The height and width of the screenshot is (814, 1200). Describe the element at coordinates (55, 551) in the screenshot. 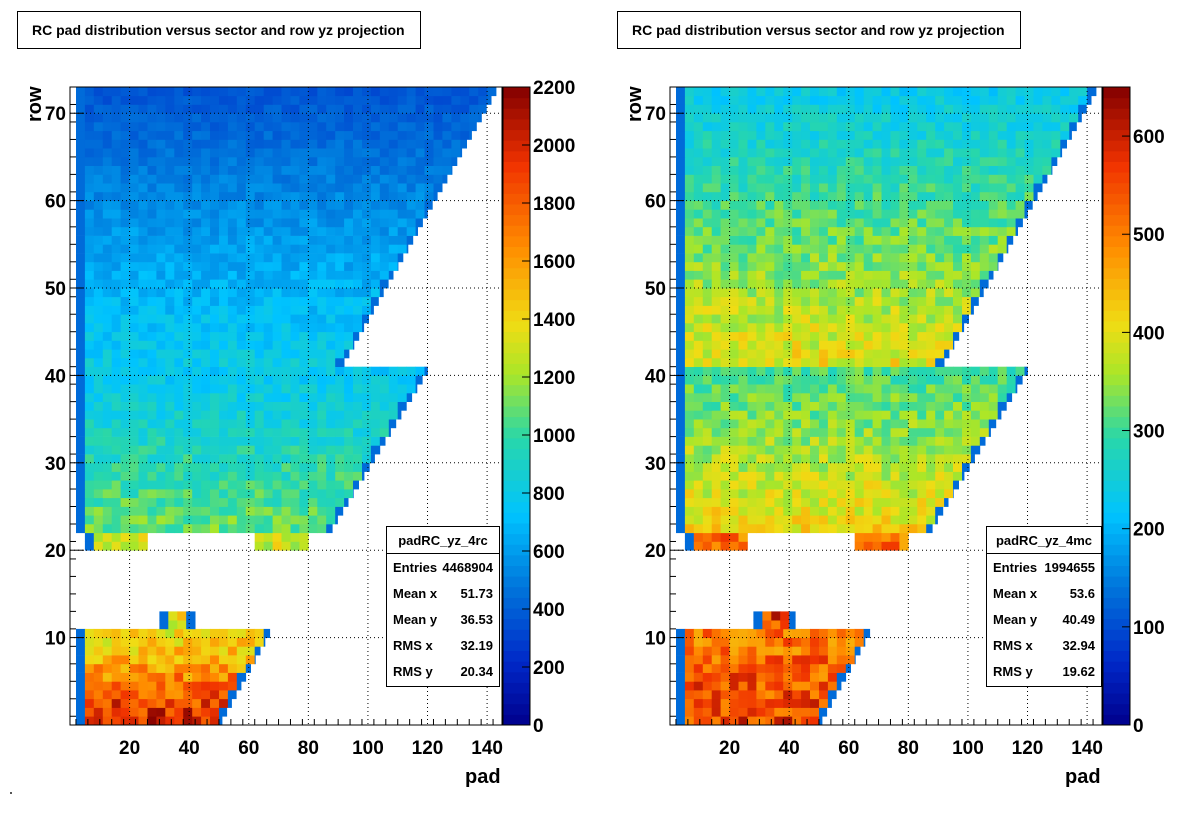

I see `y-tick-label: 20` at that location.